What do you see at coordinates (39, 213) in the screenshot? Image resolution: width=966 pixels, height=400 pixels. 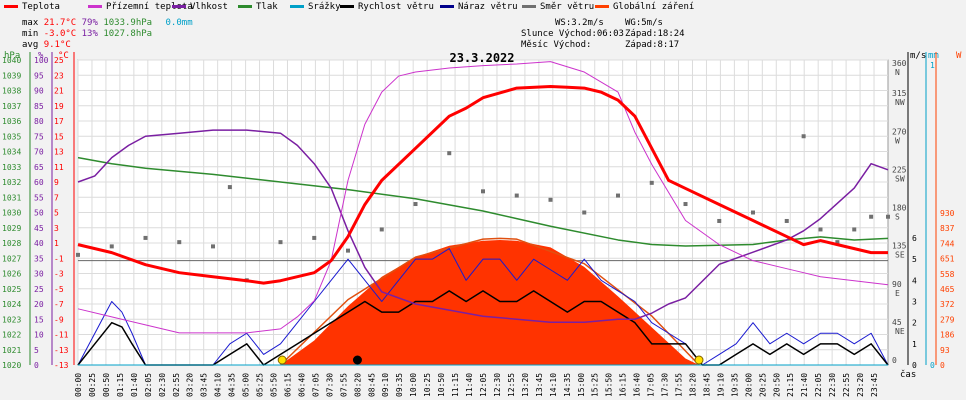 I see `axis-tick-percent: 50` at bounding box center [39, 213].